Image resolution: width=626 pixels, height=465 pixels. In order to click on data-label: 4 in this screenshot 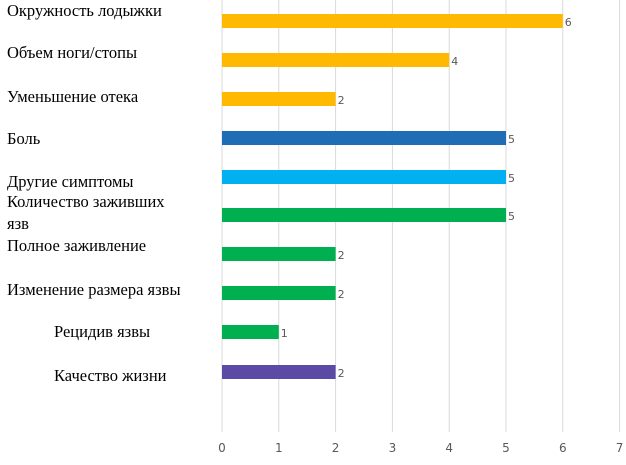, I will do `click(454, 61)`.